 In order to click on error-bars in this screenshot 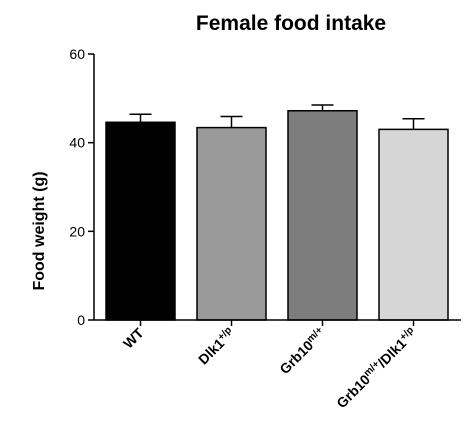, I will do `click(277, 117)`.